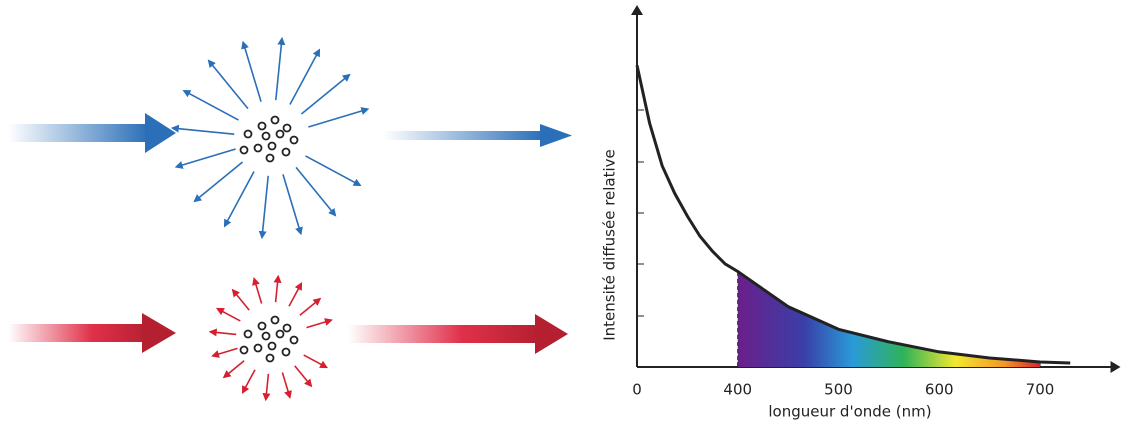 The image size is (1121, 425). Describe the element at coordinates (637, 10) in the screenshot. I see `y-axis-arrow` at that location.